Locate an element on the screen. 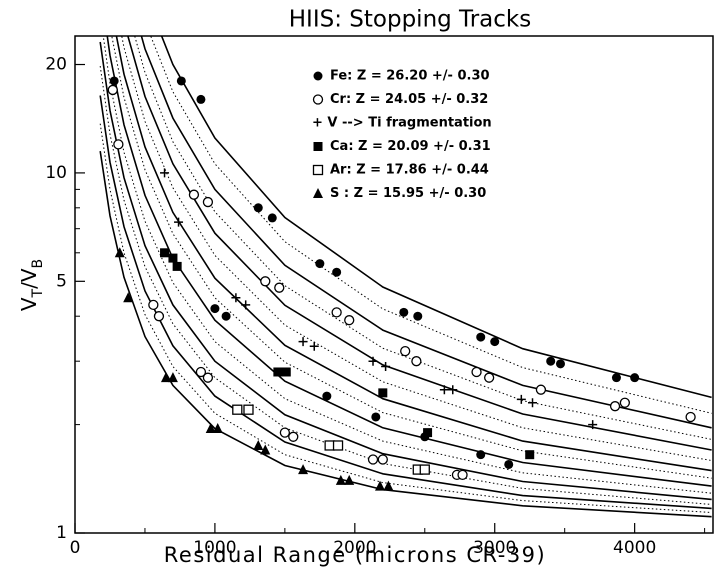 The image size is (717, 569). x-tick-label: 2000 is located at coordinates (354, 548).